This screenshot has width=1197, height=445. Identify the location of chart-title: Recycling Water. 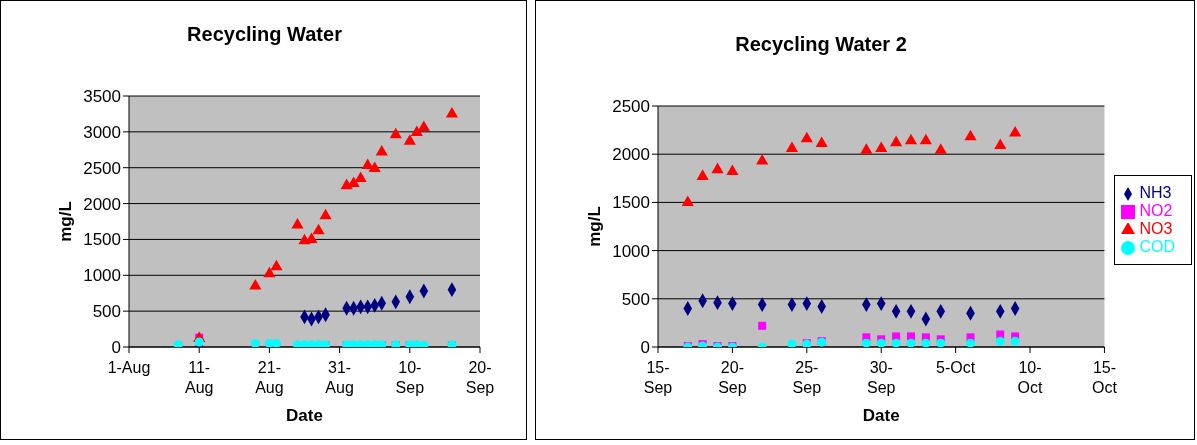
(264, 34).